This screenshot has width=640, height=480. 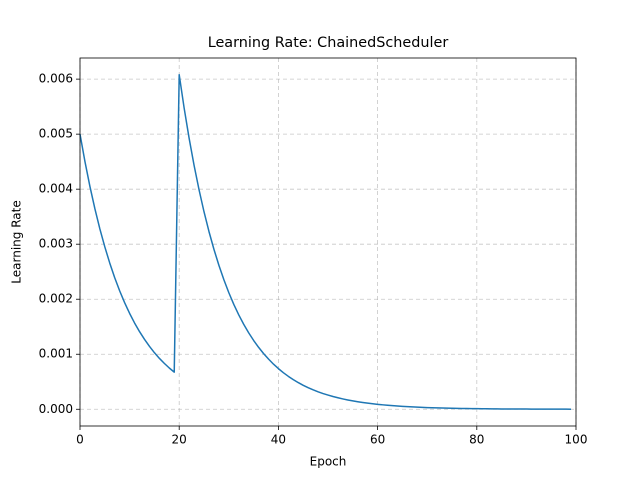 I want to click on x-axis-label: Epoch, so click(x=328, y=462).